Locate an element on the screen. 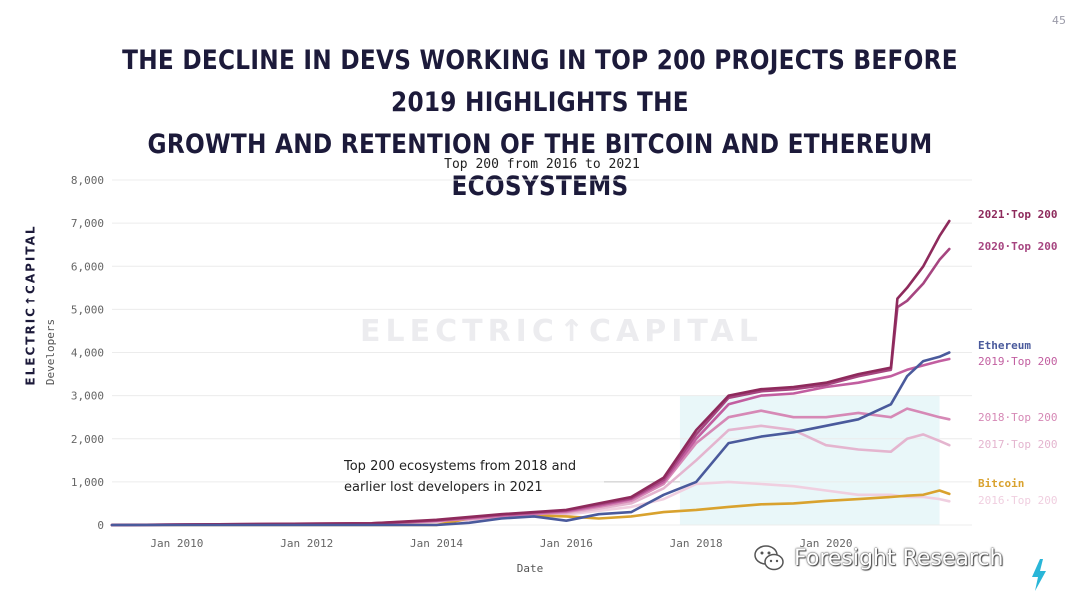  x-axis-label: Date is located at coordinates (530, 568).